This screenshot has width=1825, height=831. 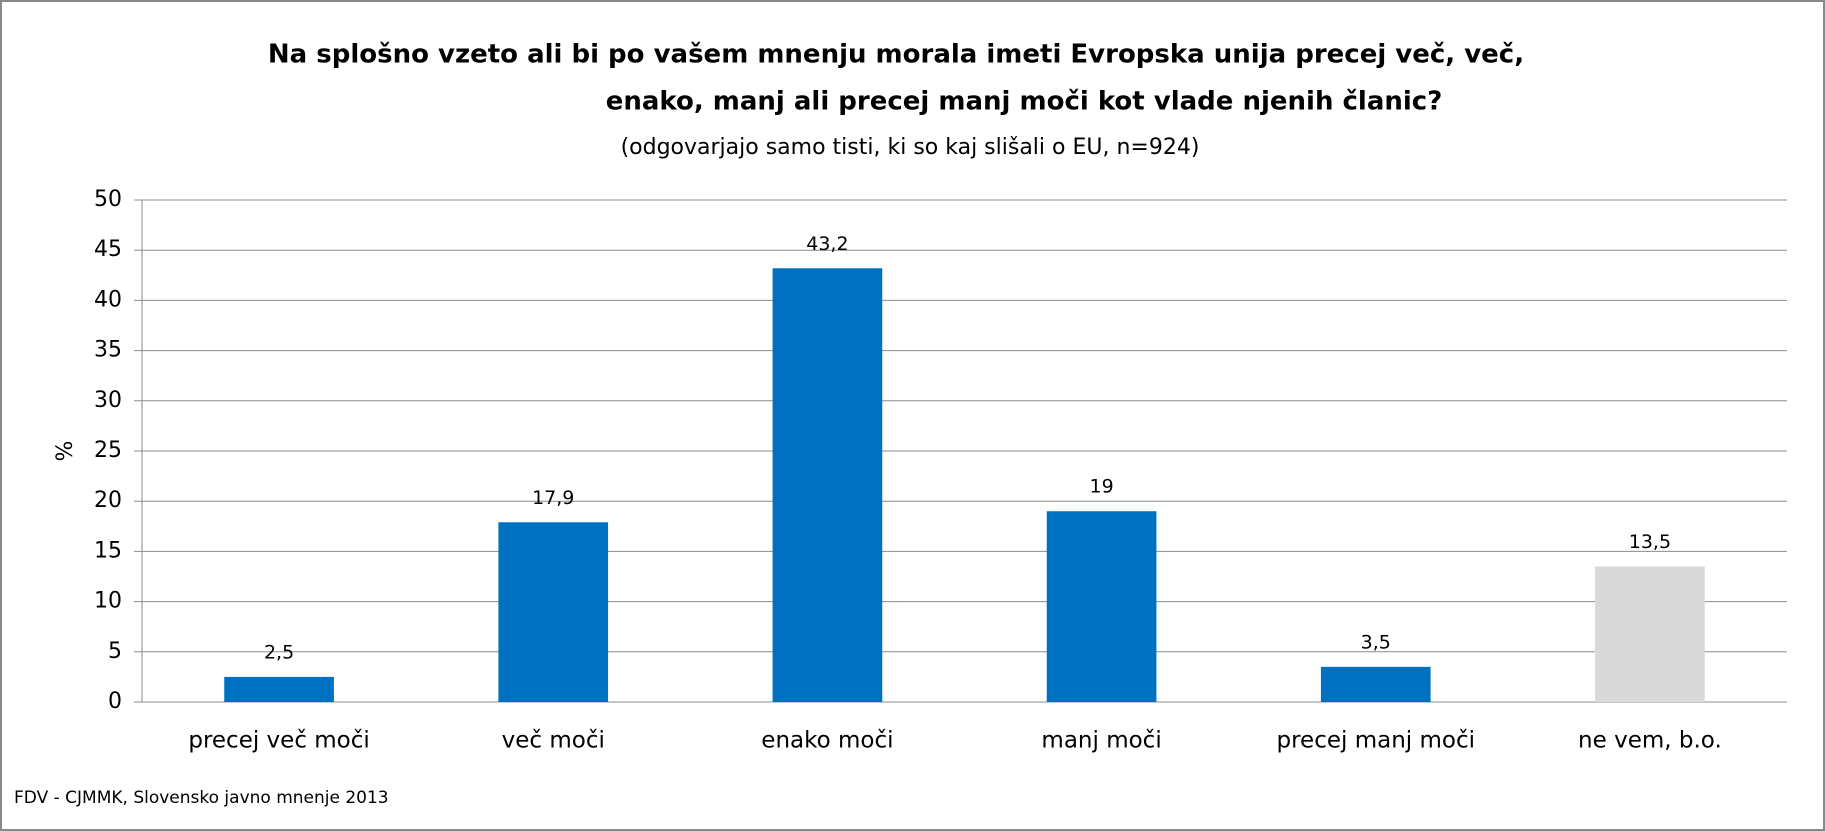 I want to click on x-tick-label: manj moči, so click(x=1101, y=741).